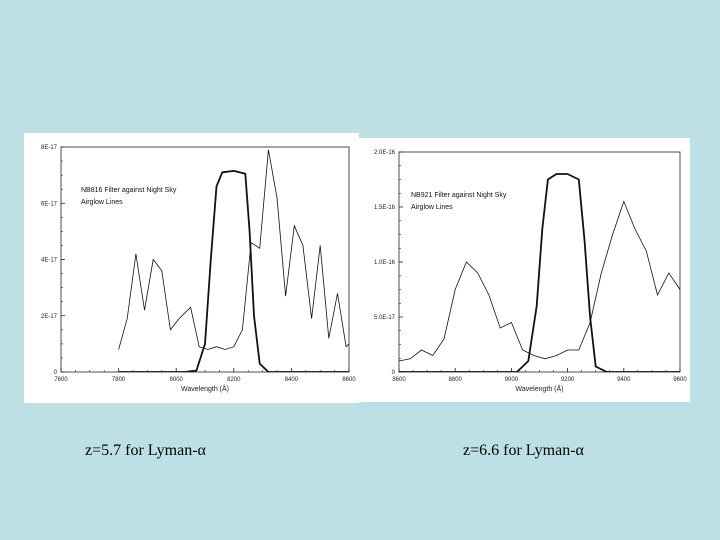  Describe the element at coordinates (292, 380) in the screenshot. I see `x-tick-label: 8400` at that location.